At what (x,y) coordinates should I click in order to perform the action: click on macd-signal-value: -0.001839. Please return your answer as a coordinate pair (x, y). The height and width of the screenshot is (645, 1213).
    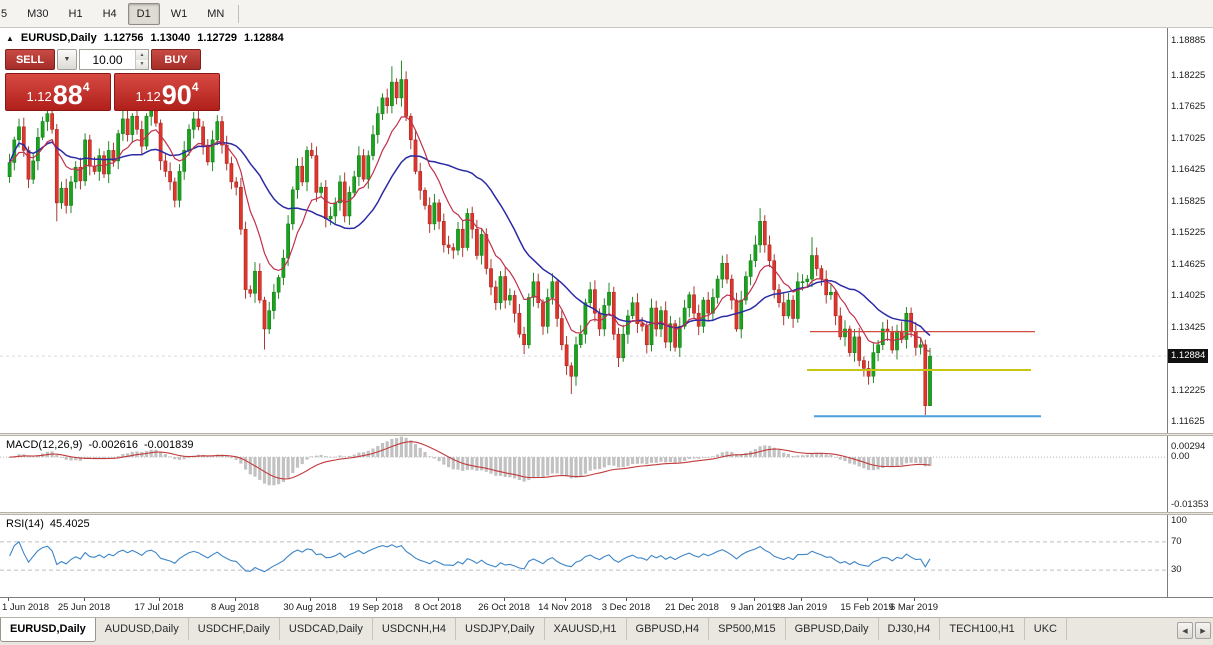
    Looking at the image, I should click on (168, 445).